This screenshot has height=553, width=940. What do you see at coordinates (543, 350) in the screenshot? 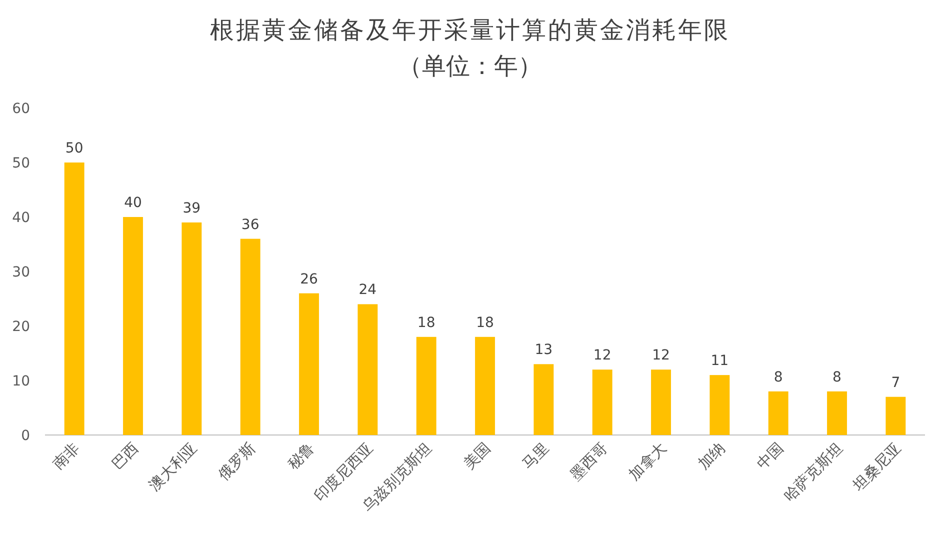
I see `data-label: 13` at bounding box center [543, 350].